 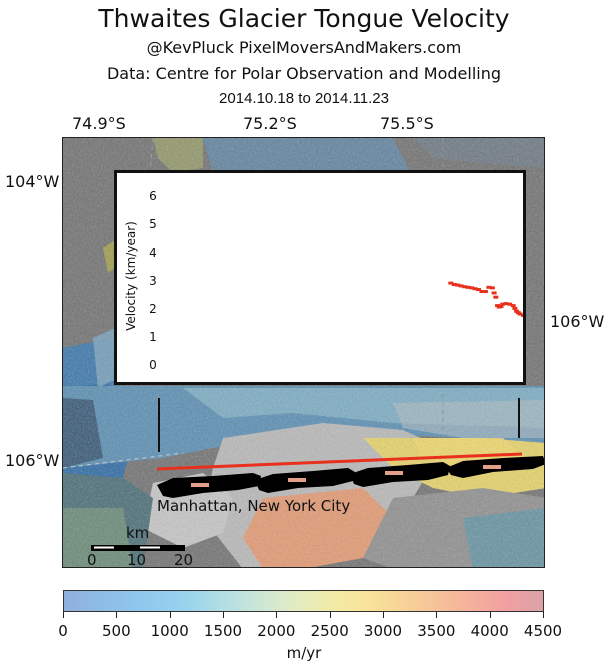 I want to click on colorbar-tick-label: 1500, so click(x=223, y=631).